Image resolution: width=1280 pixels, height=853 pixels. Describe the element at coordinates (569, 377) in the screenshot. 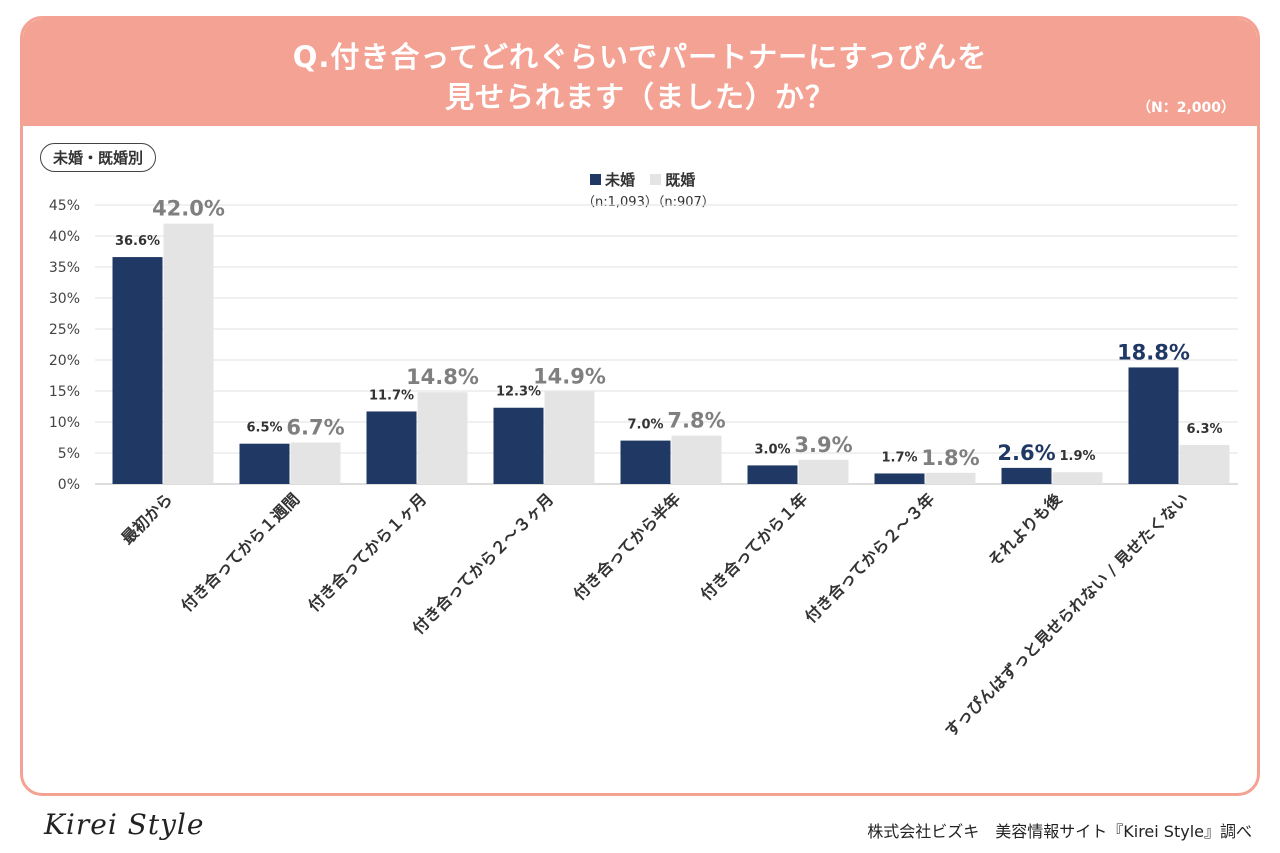

I see `data-label: 14.9%` at that location.